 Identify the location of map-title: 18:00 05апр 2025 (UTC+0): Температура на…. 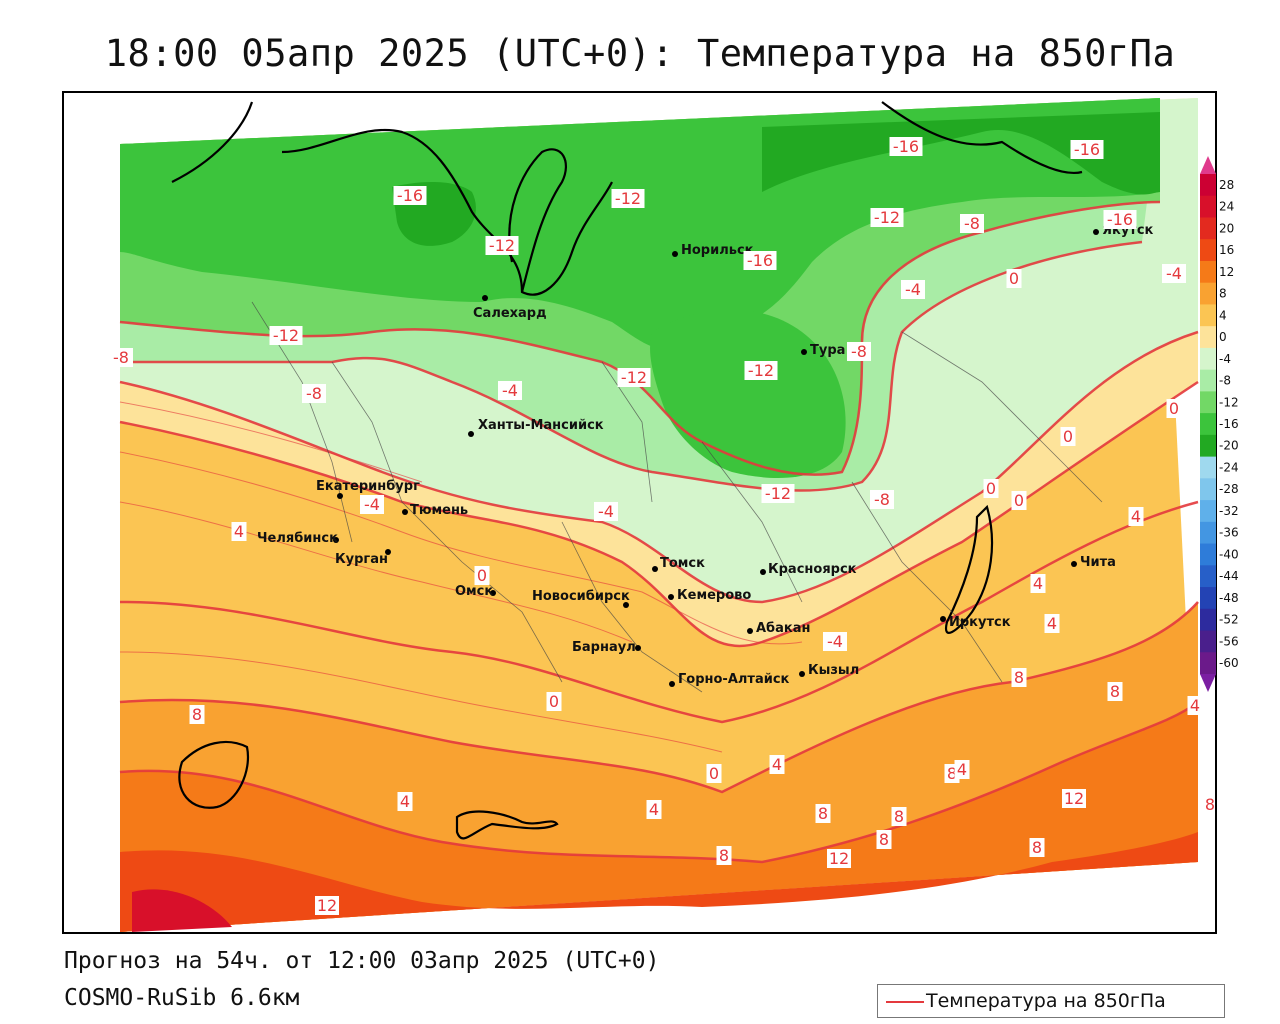
(640, 53).